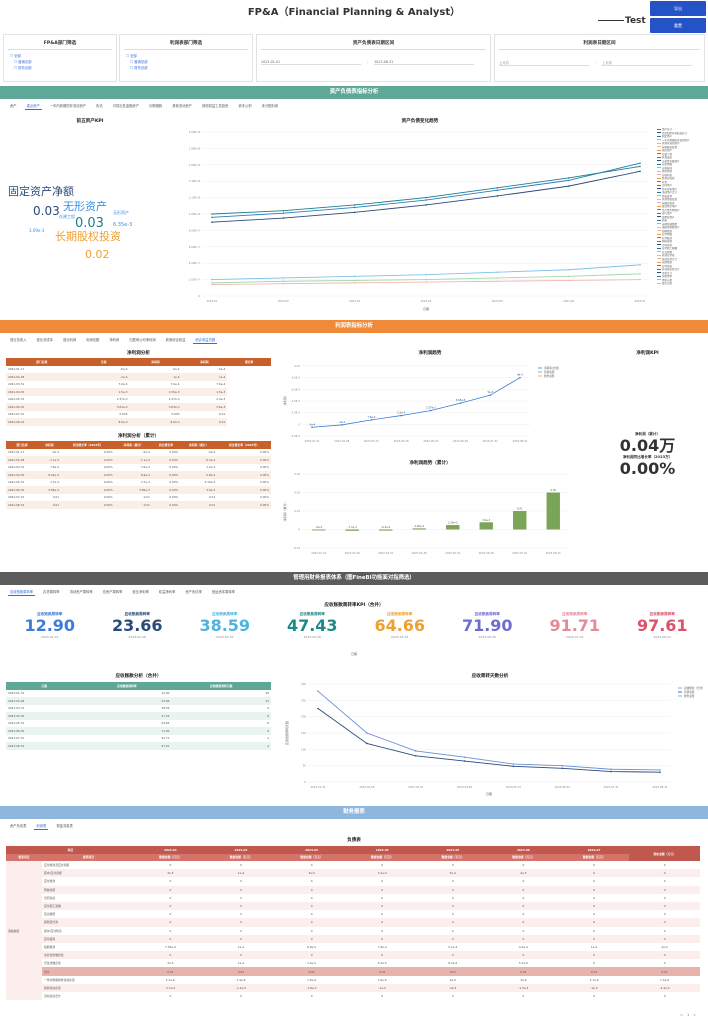  What do you see at coordinates (695, 1015) in the screenshot?
I see `next-page-button: >` at bounding box center [695, 1015].